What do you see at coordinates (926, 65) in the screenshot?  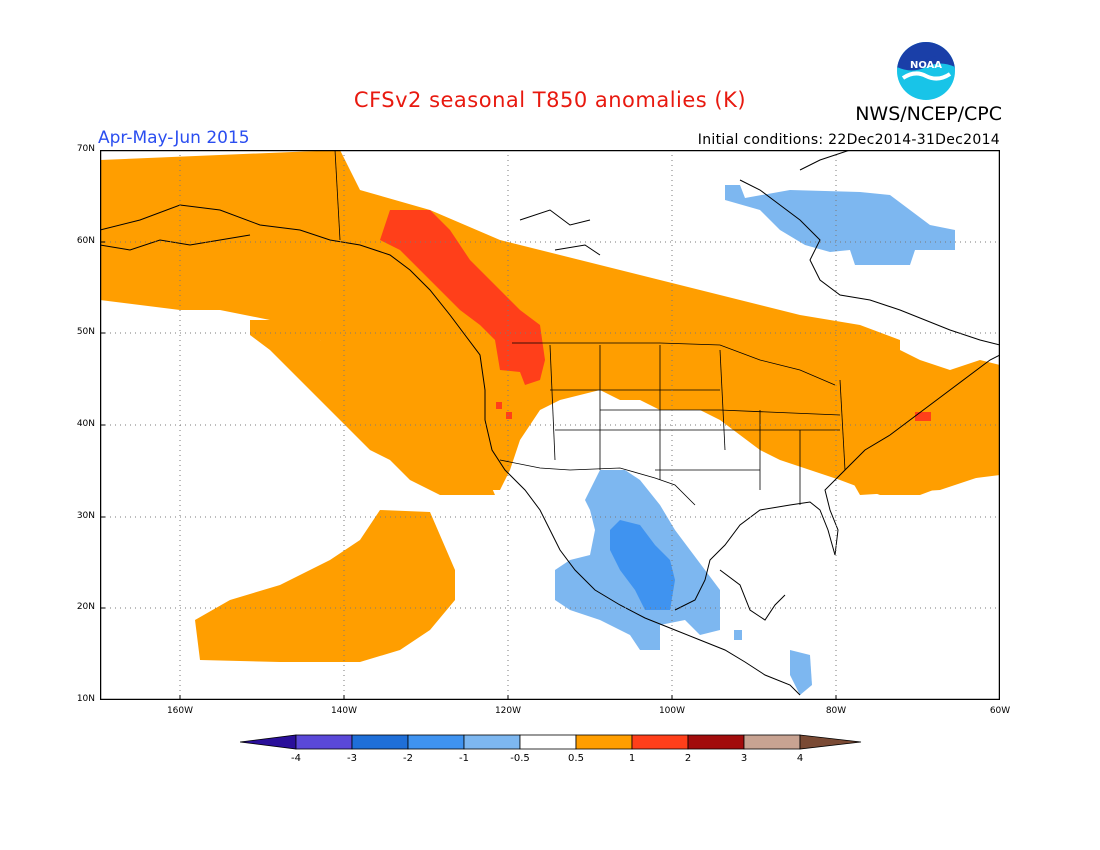 I see `logo-text: NOAA` at bounding box center [926, 65].